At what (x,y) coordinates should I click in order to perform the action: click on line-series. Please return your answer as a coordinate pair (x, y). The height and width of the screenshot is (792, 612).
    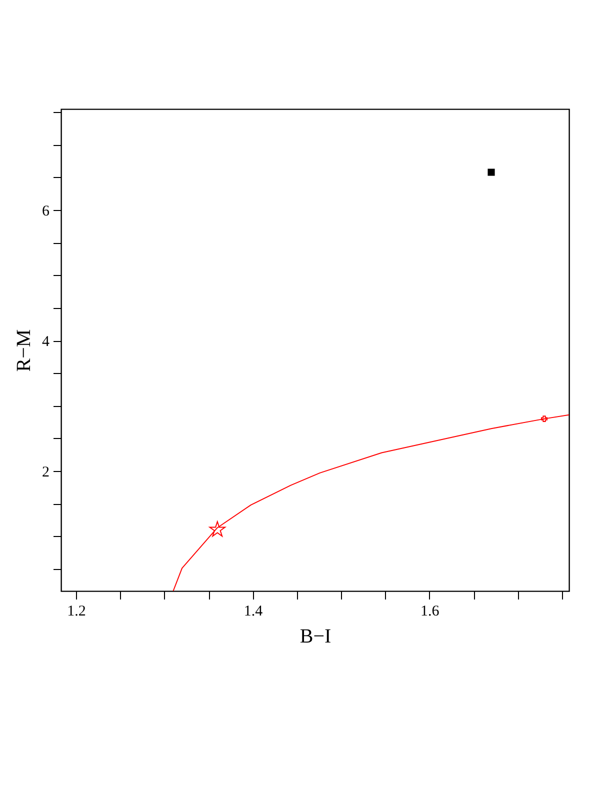
    Looking at the image, I should click on (370, 502).